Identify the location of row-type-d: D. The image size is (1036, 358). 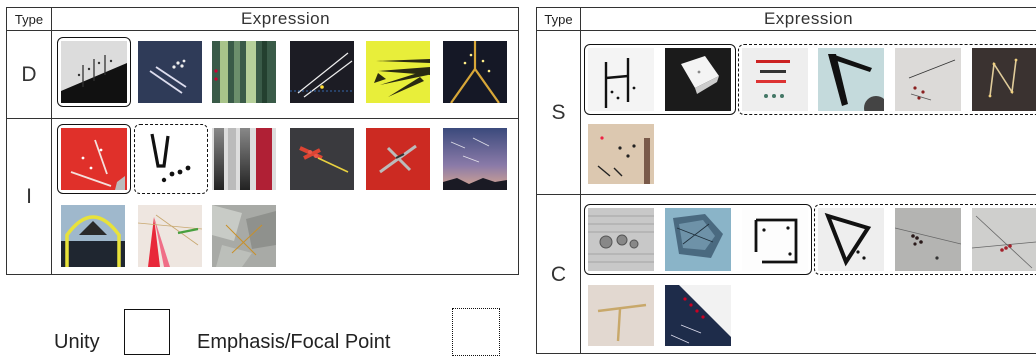
(29, 74).